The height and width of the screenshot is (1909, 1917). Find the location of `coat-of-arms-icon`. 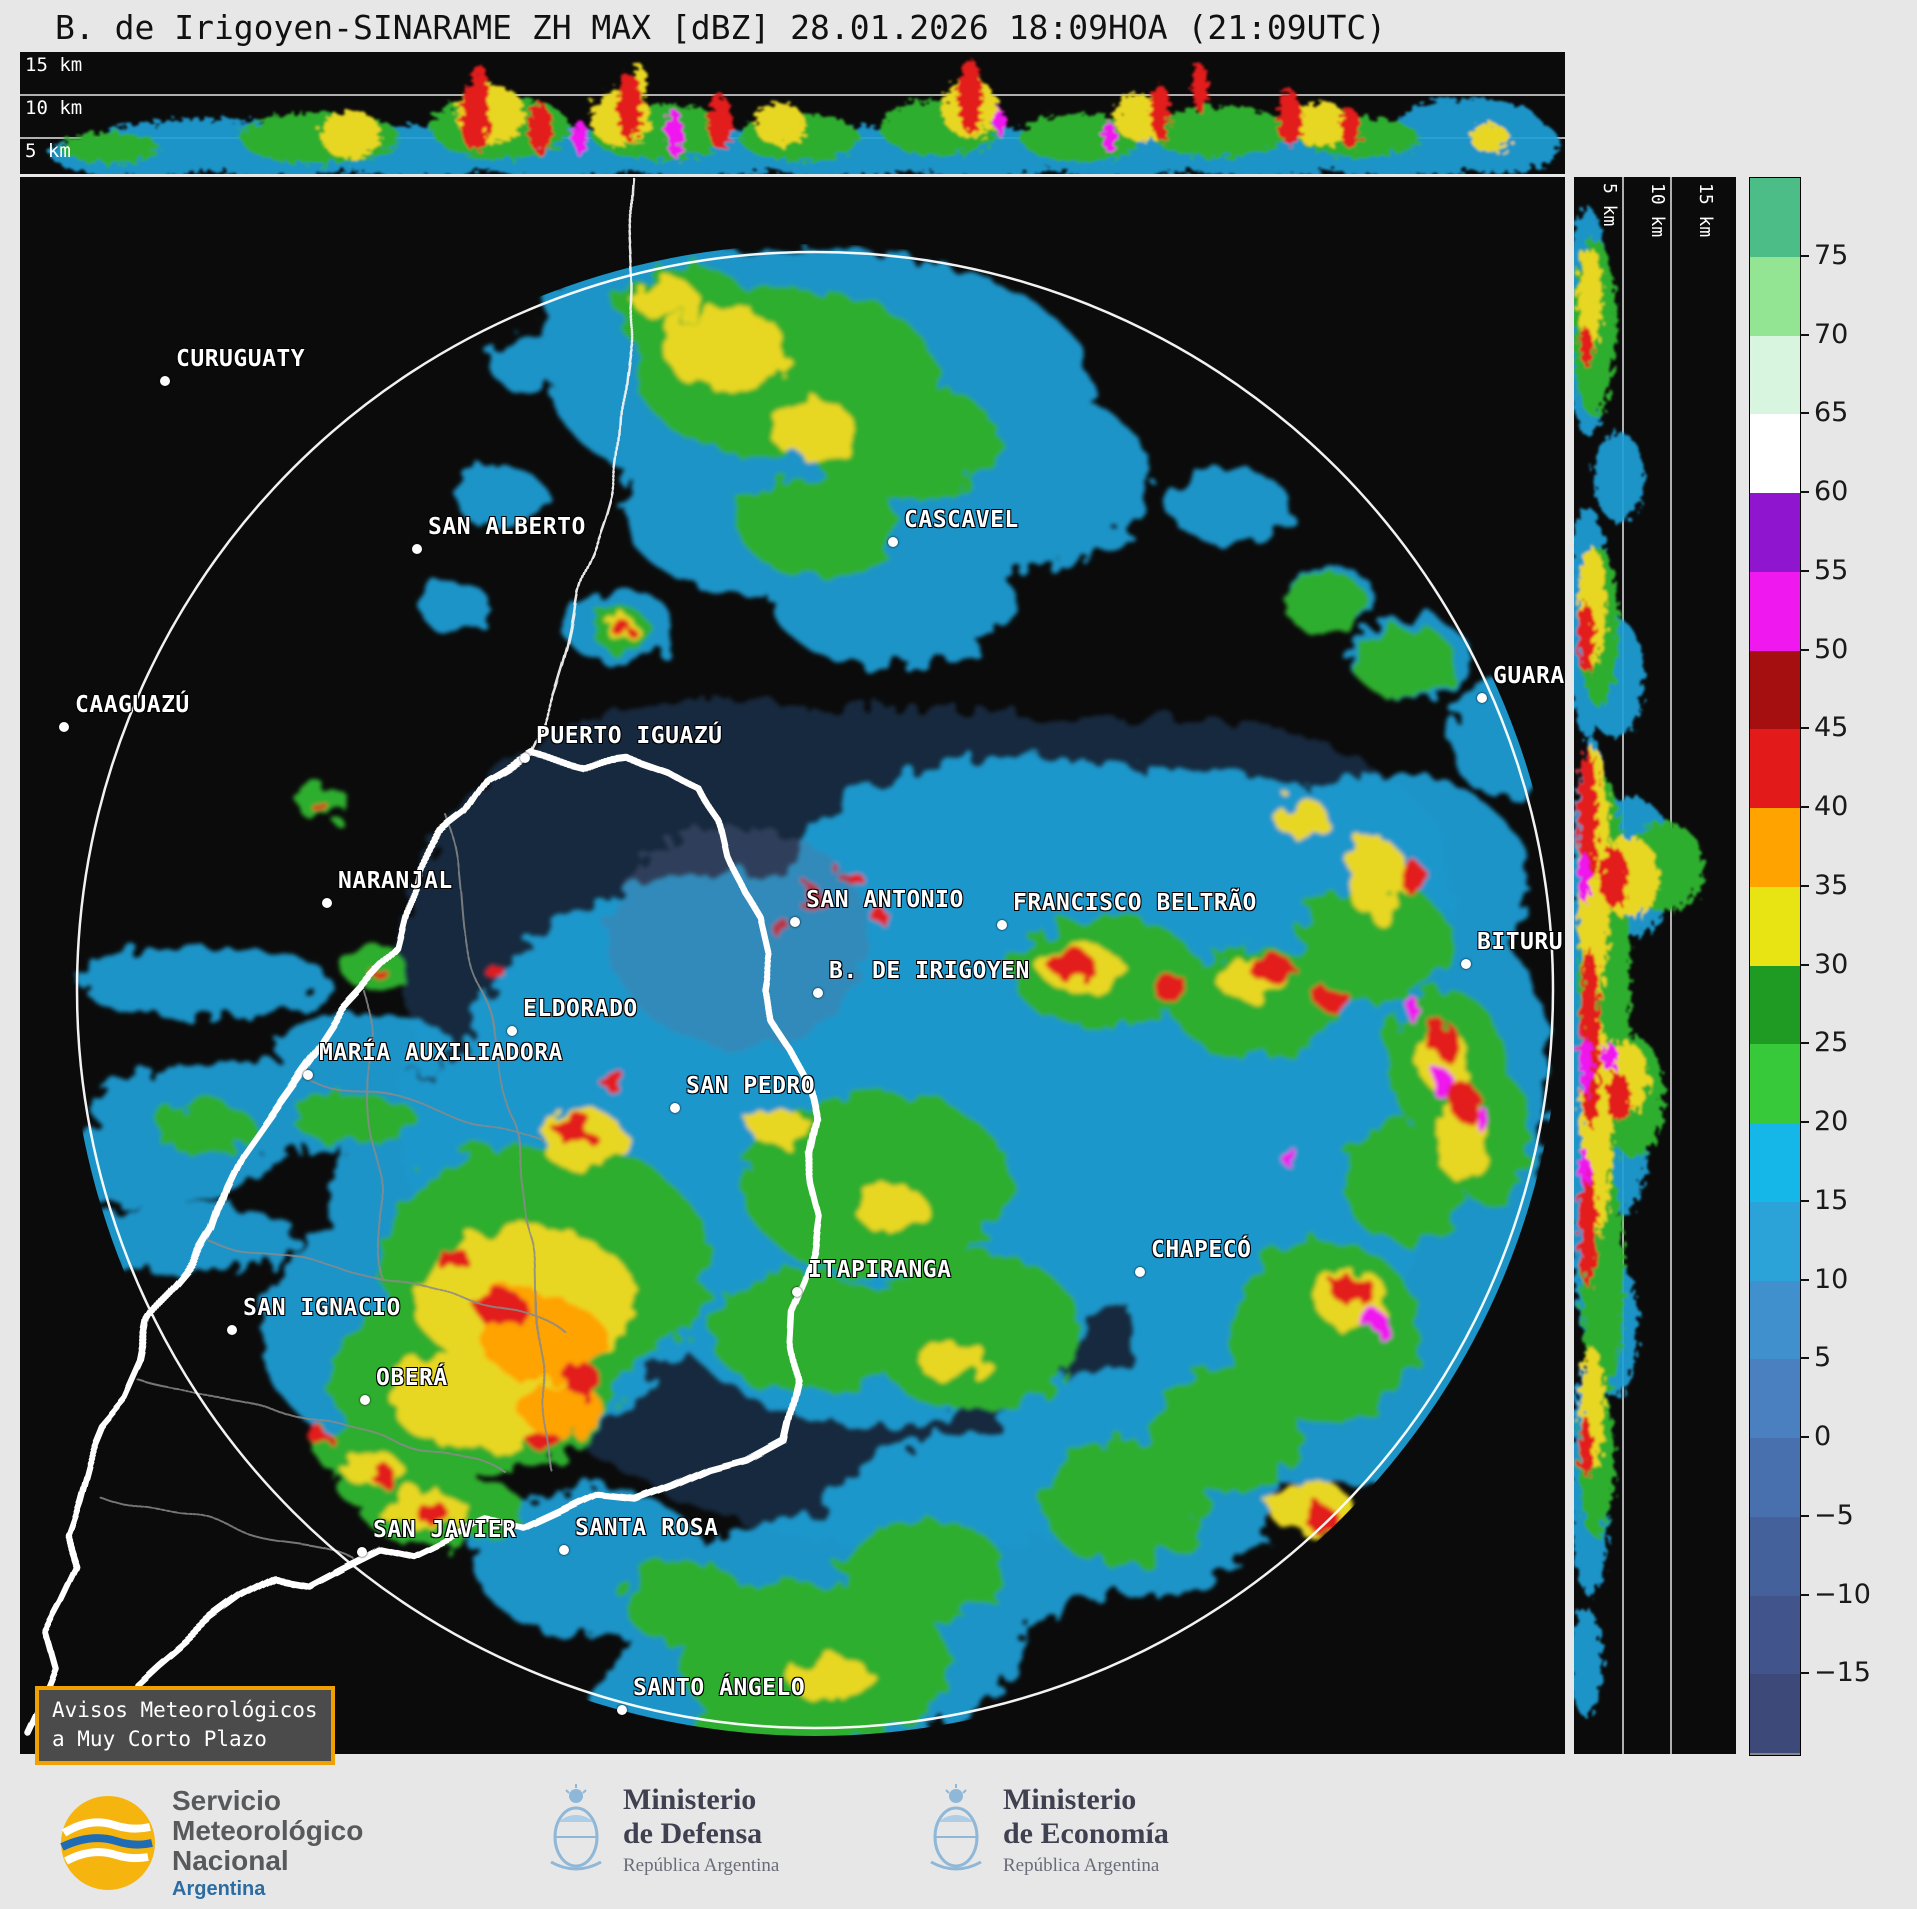

coat-of-arms-icon is located at coordinates (956, 1827).